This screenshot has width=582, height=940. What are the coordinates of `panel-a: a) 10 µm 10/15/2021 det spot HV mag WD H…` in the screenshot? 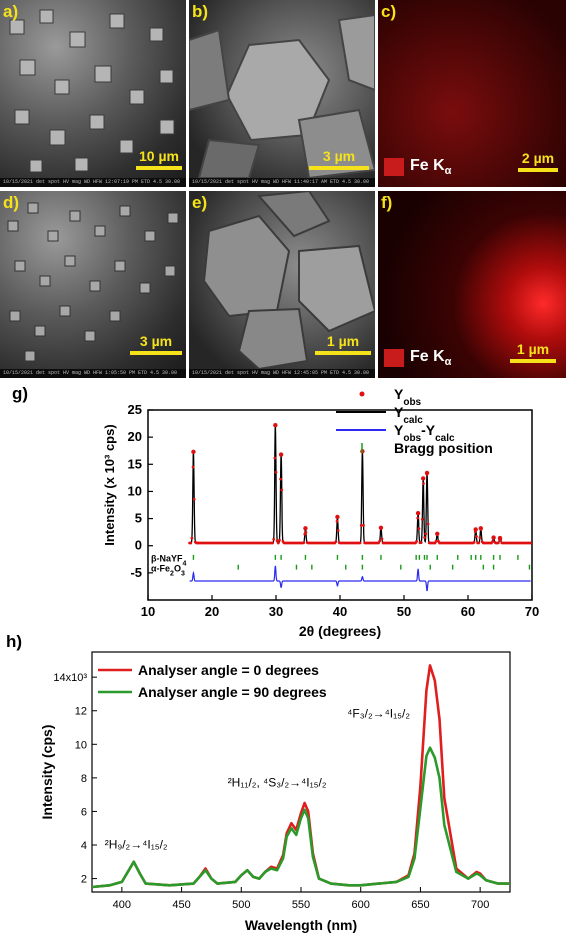 It's located at (93, 93).